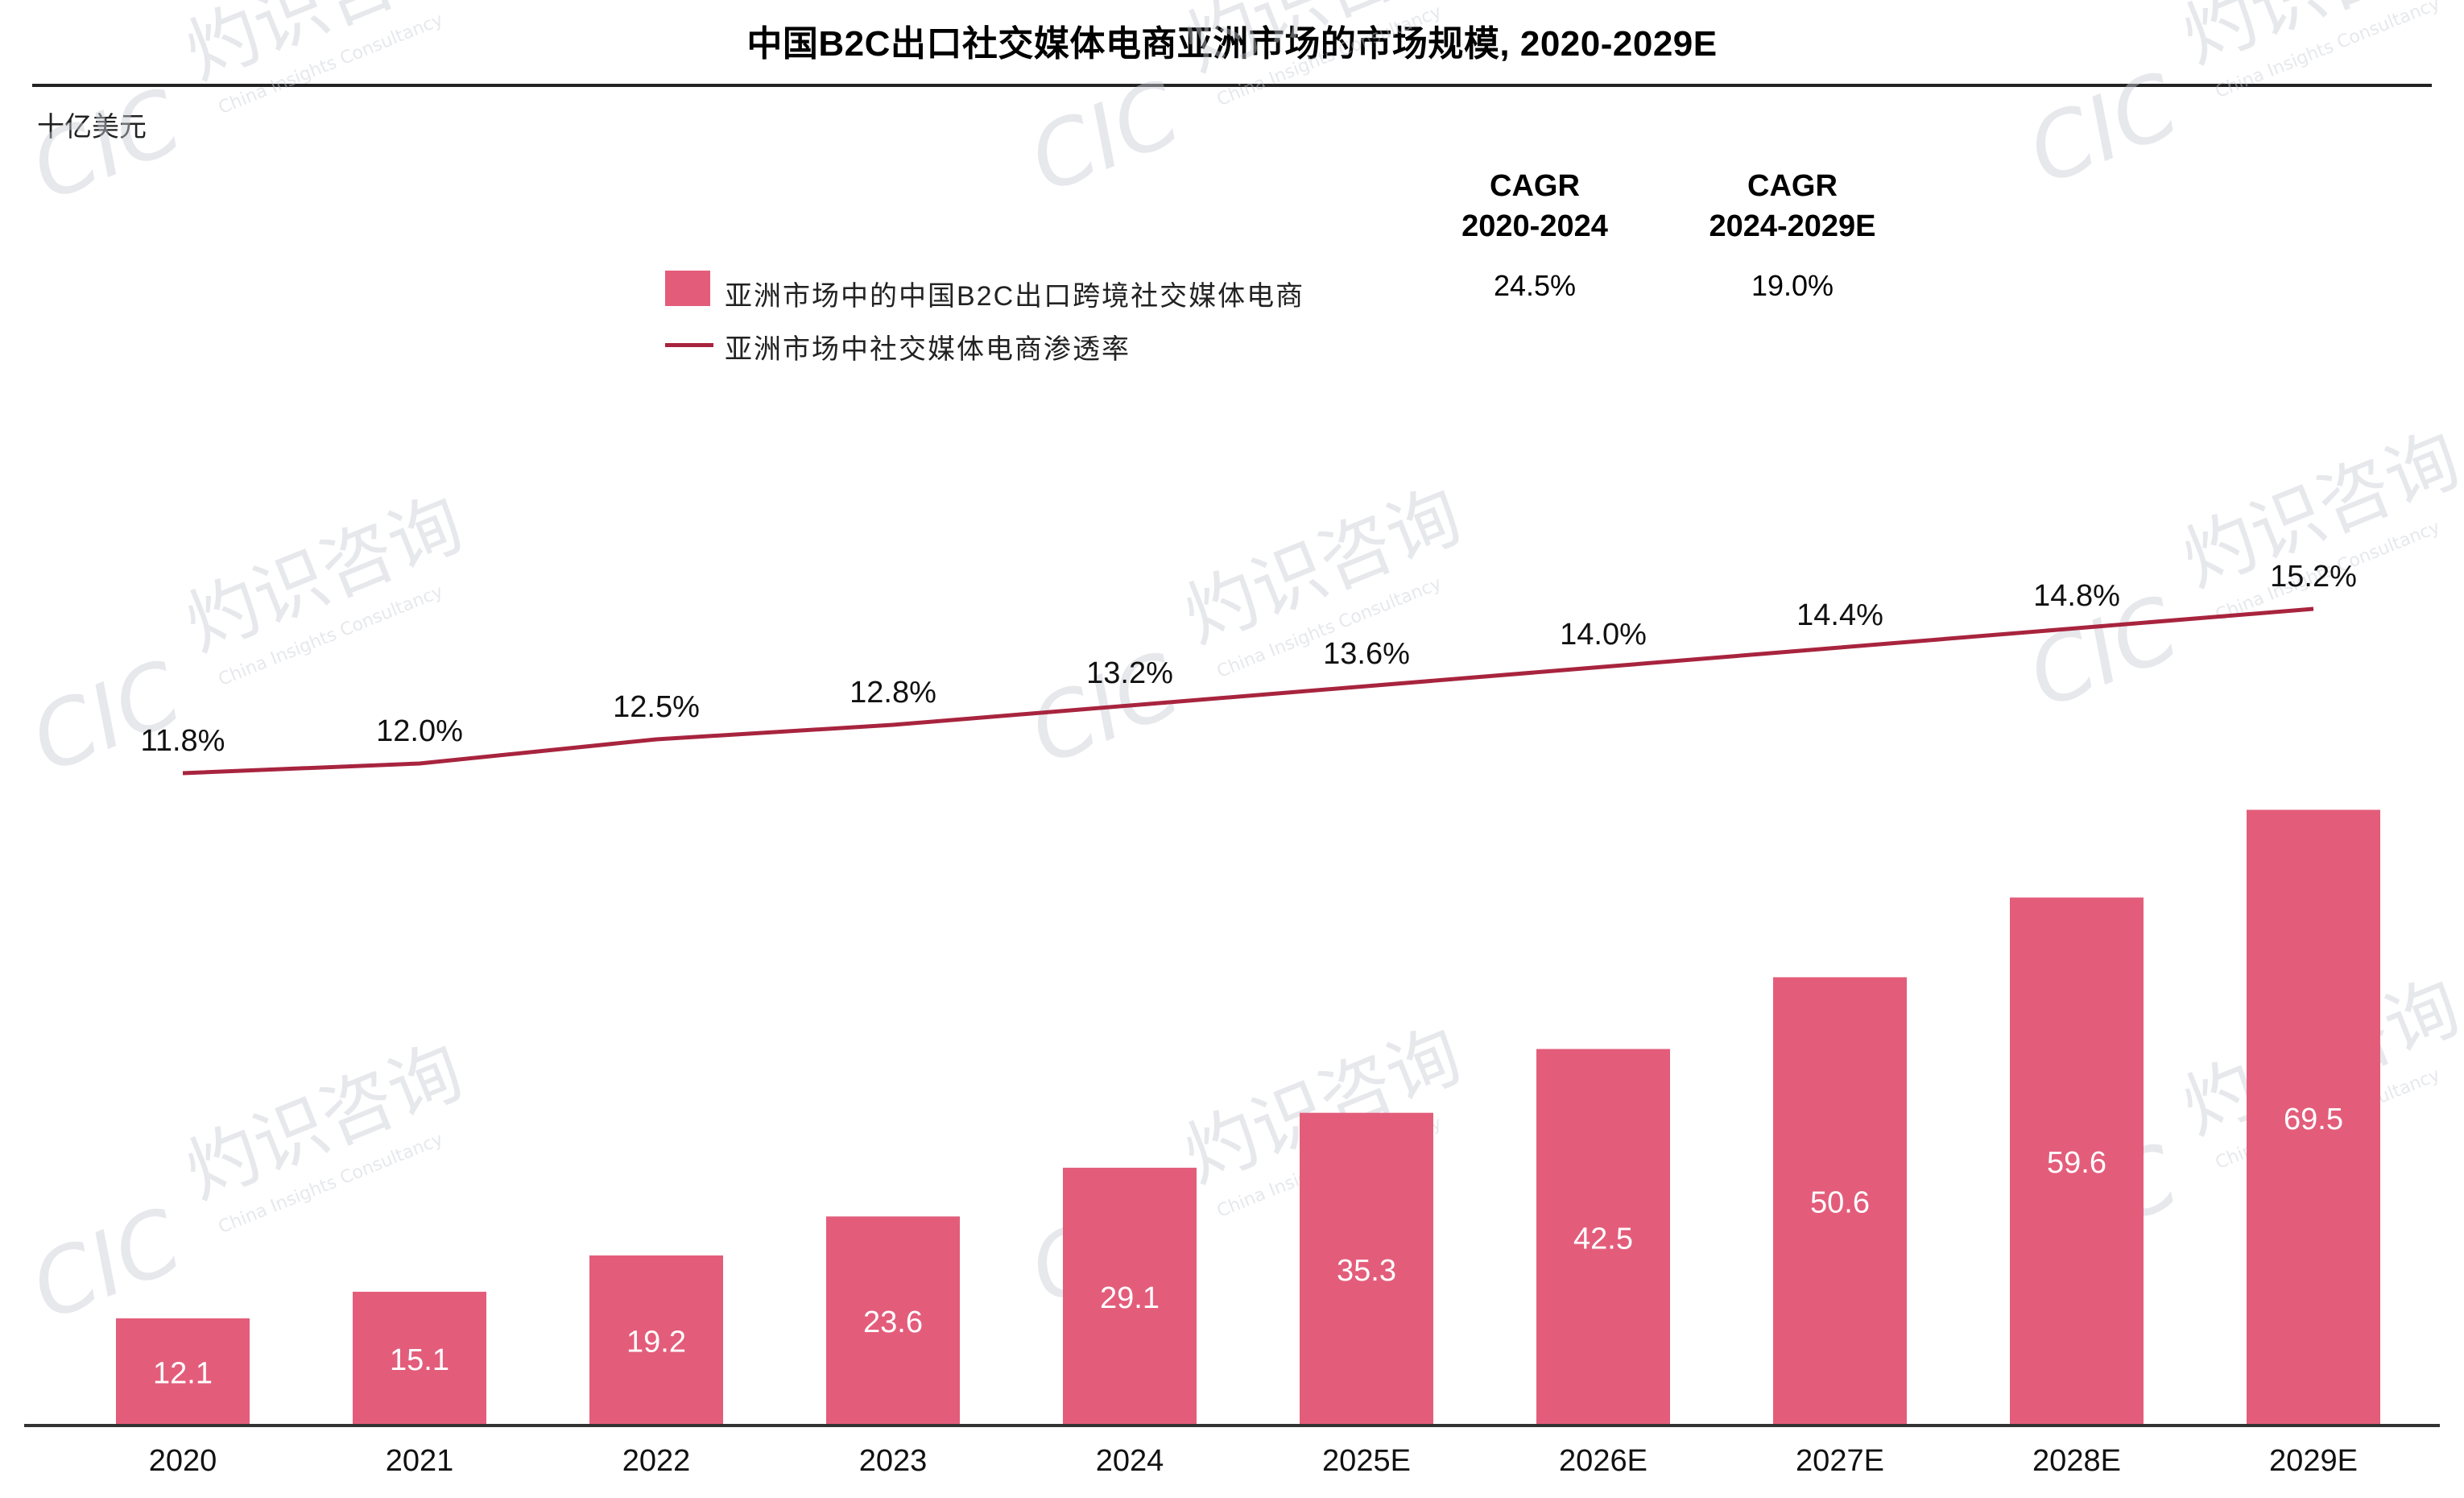  Describe the element at coordinates (419, 731) in the screenshot. I see `line-label-2021: 12.0%` at that location.